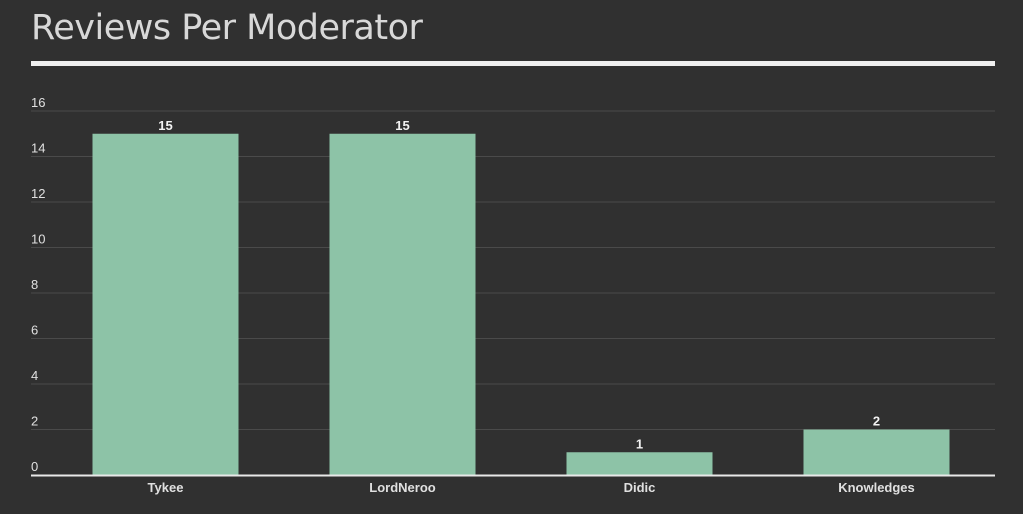  I want to click on y-tick-label: 14, so click(38, 148).